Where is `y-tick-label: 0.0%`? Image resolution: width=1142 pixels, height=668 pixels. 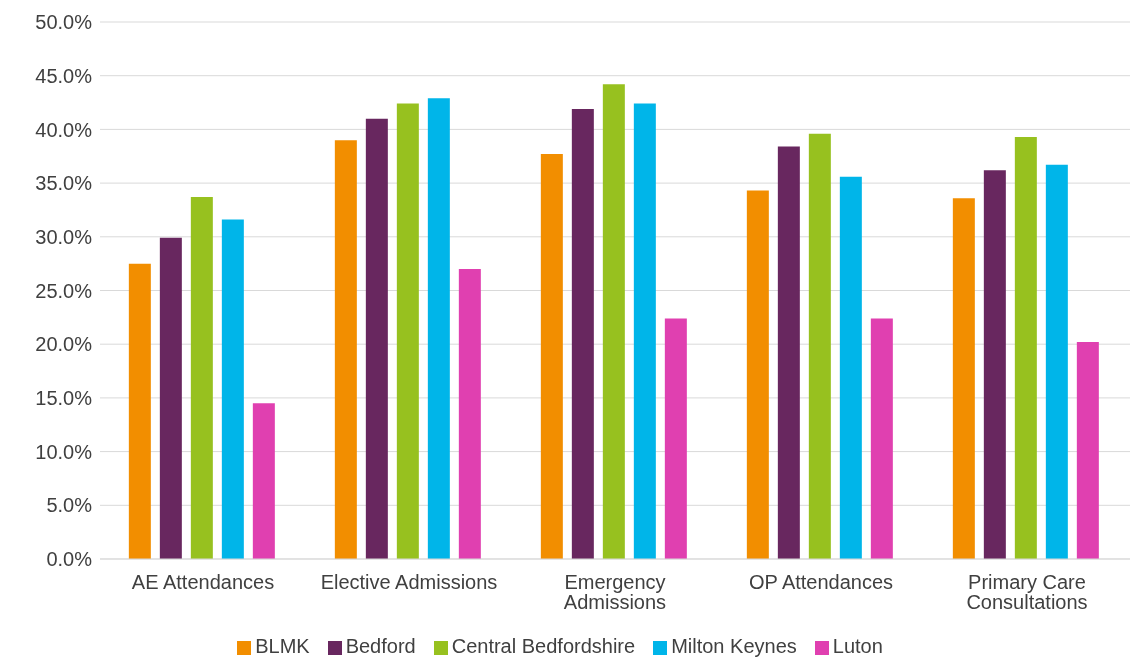
y-tick-label: 0.0% is located at coordinates (69, 559).